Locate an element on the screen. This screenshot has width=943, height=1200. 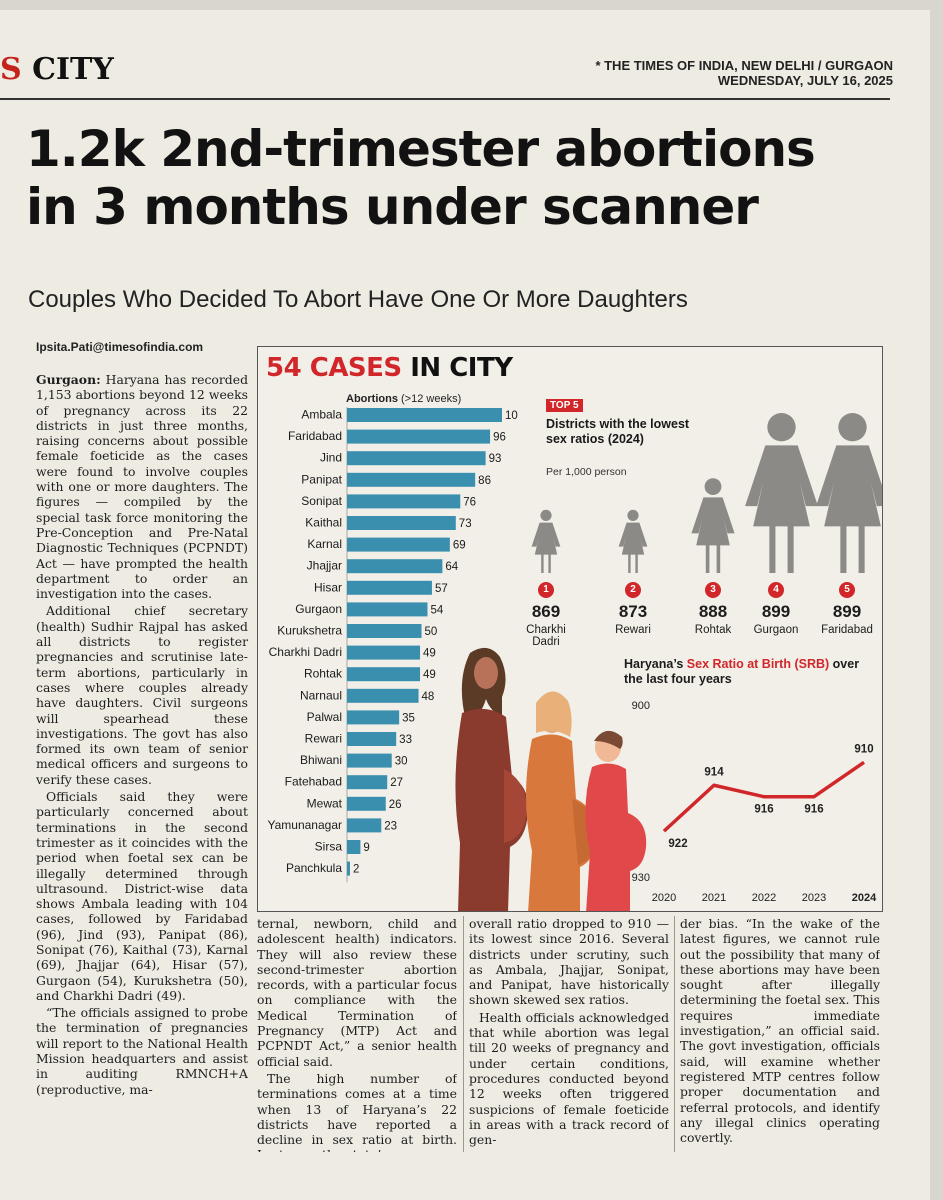
bar-value-label: 50 is located at coordinates (431, 632).